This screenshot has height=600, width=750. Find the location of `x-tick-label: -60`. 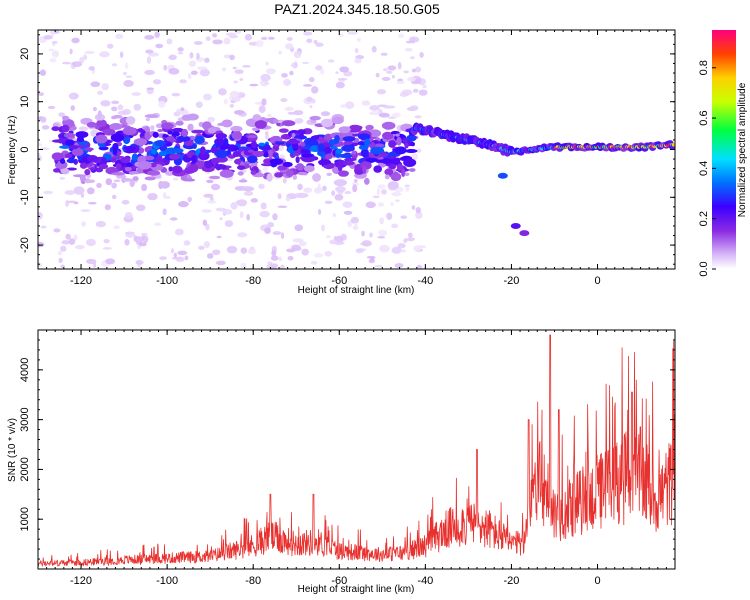

x-tick-label: -60 is located at coordinates (339, 281).